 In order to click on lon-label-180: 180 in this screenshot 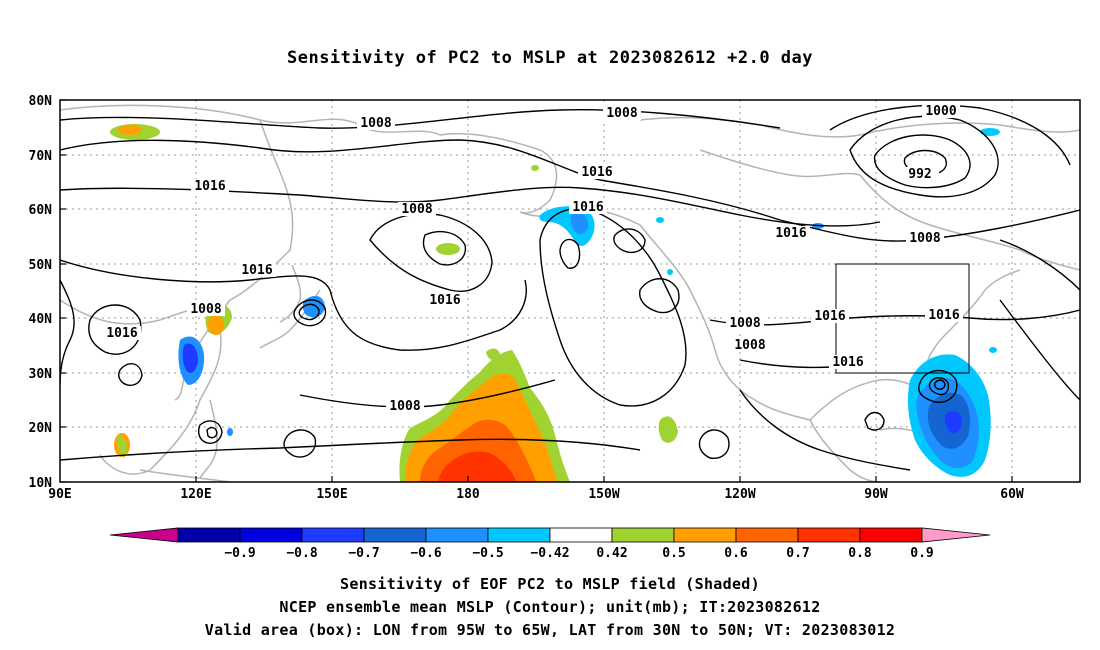, I will do `click(468, 494)`.